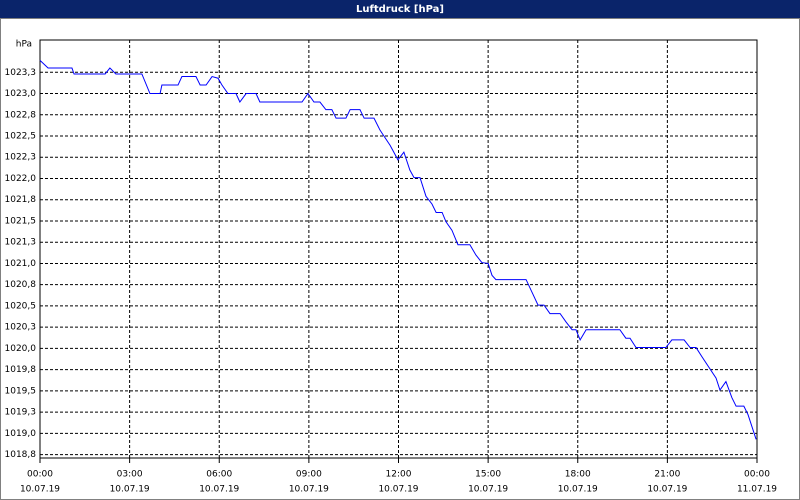 Image resolution: width=800 pixels, height=500 pixels. Describe the element at coordinates (21, 328) in the screenshot. I see `y-tick-label: 1020,3` at that location.